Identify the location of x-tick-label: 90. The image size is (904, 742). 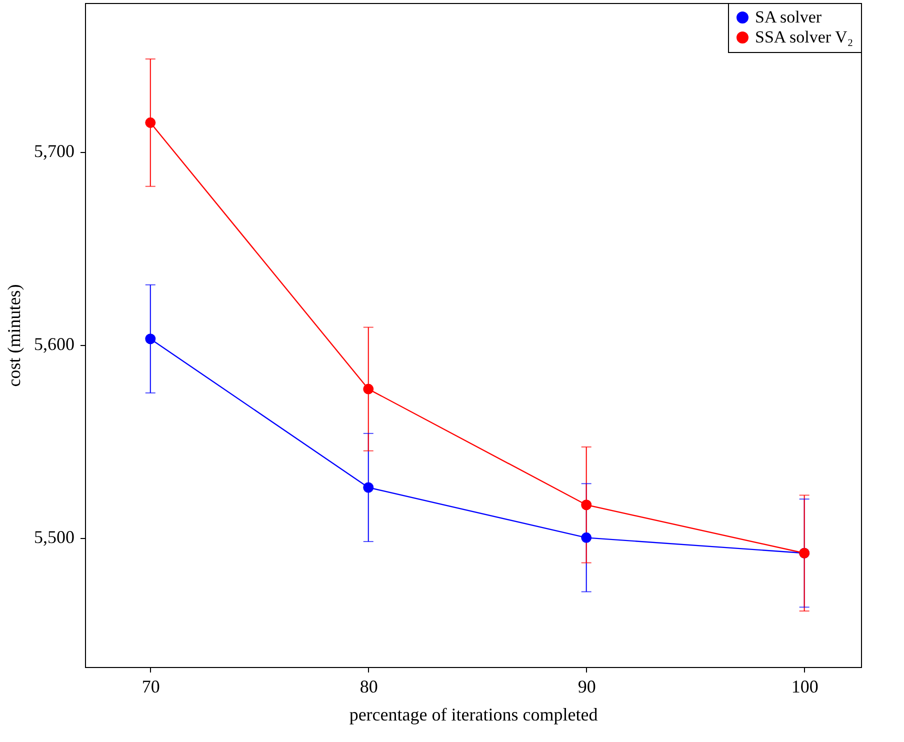
(587, 686).